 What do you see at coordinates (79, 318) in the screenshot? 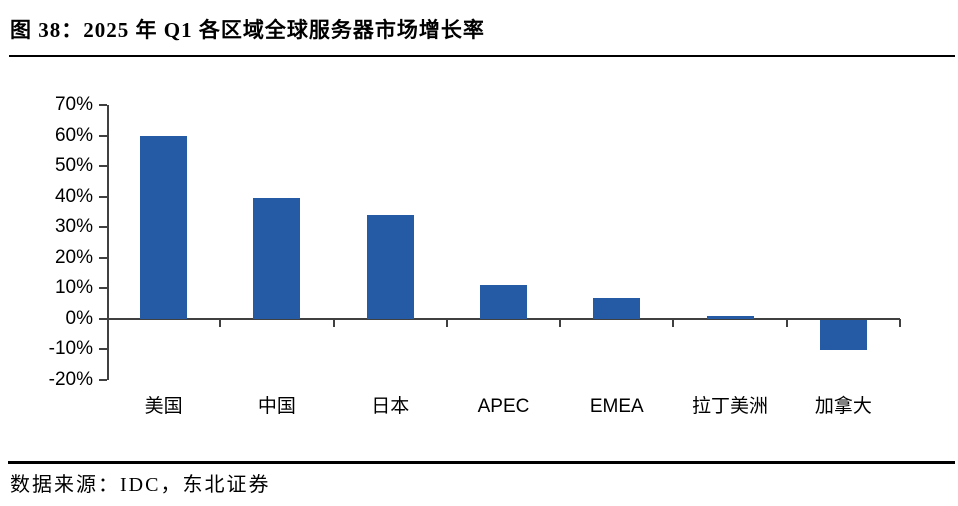
I see `y-tick-label: 0%` at bounding box center [79, 318].